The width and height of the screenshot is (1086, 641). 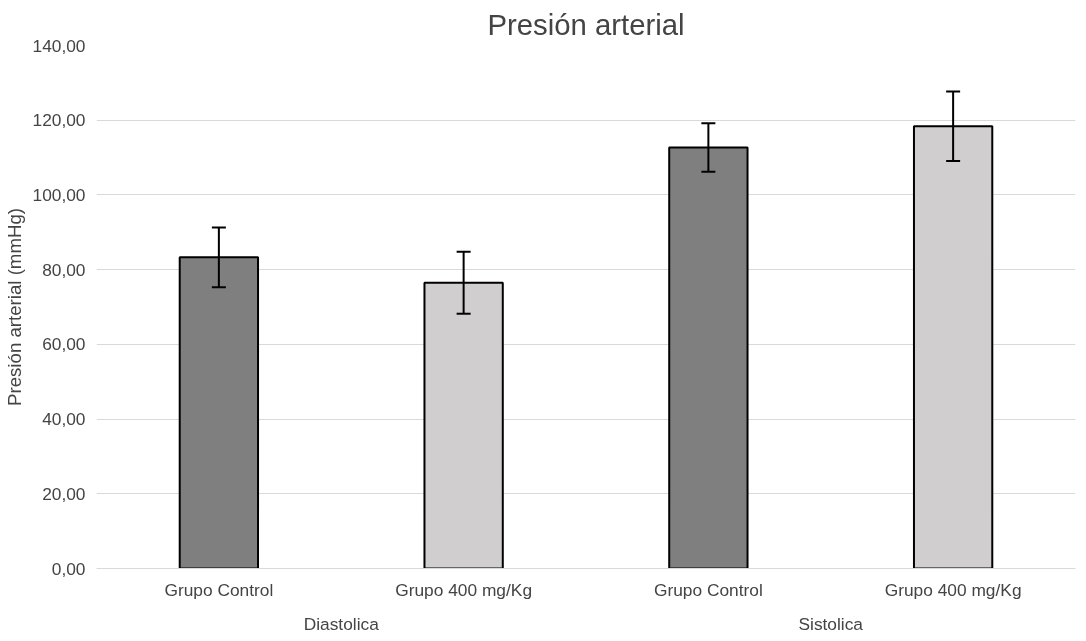 What do you see at coordinates (68, 568) in the screenshot?
I see `y-tick-label: 0,00` at bounding box center [68, 568].